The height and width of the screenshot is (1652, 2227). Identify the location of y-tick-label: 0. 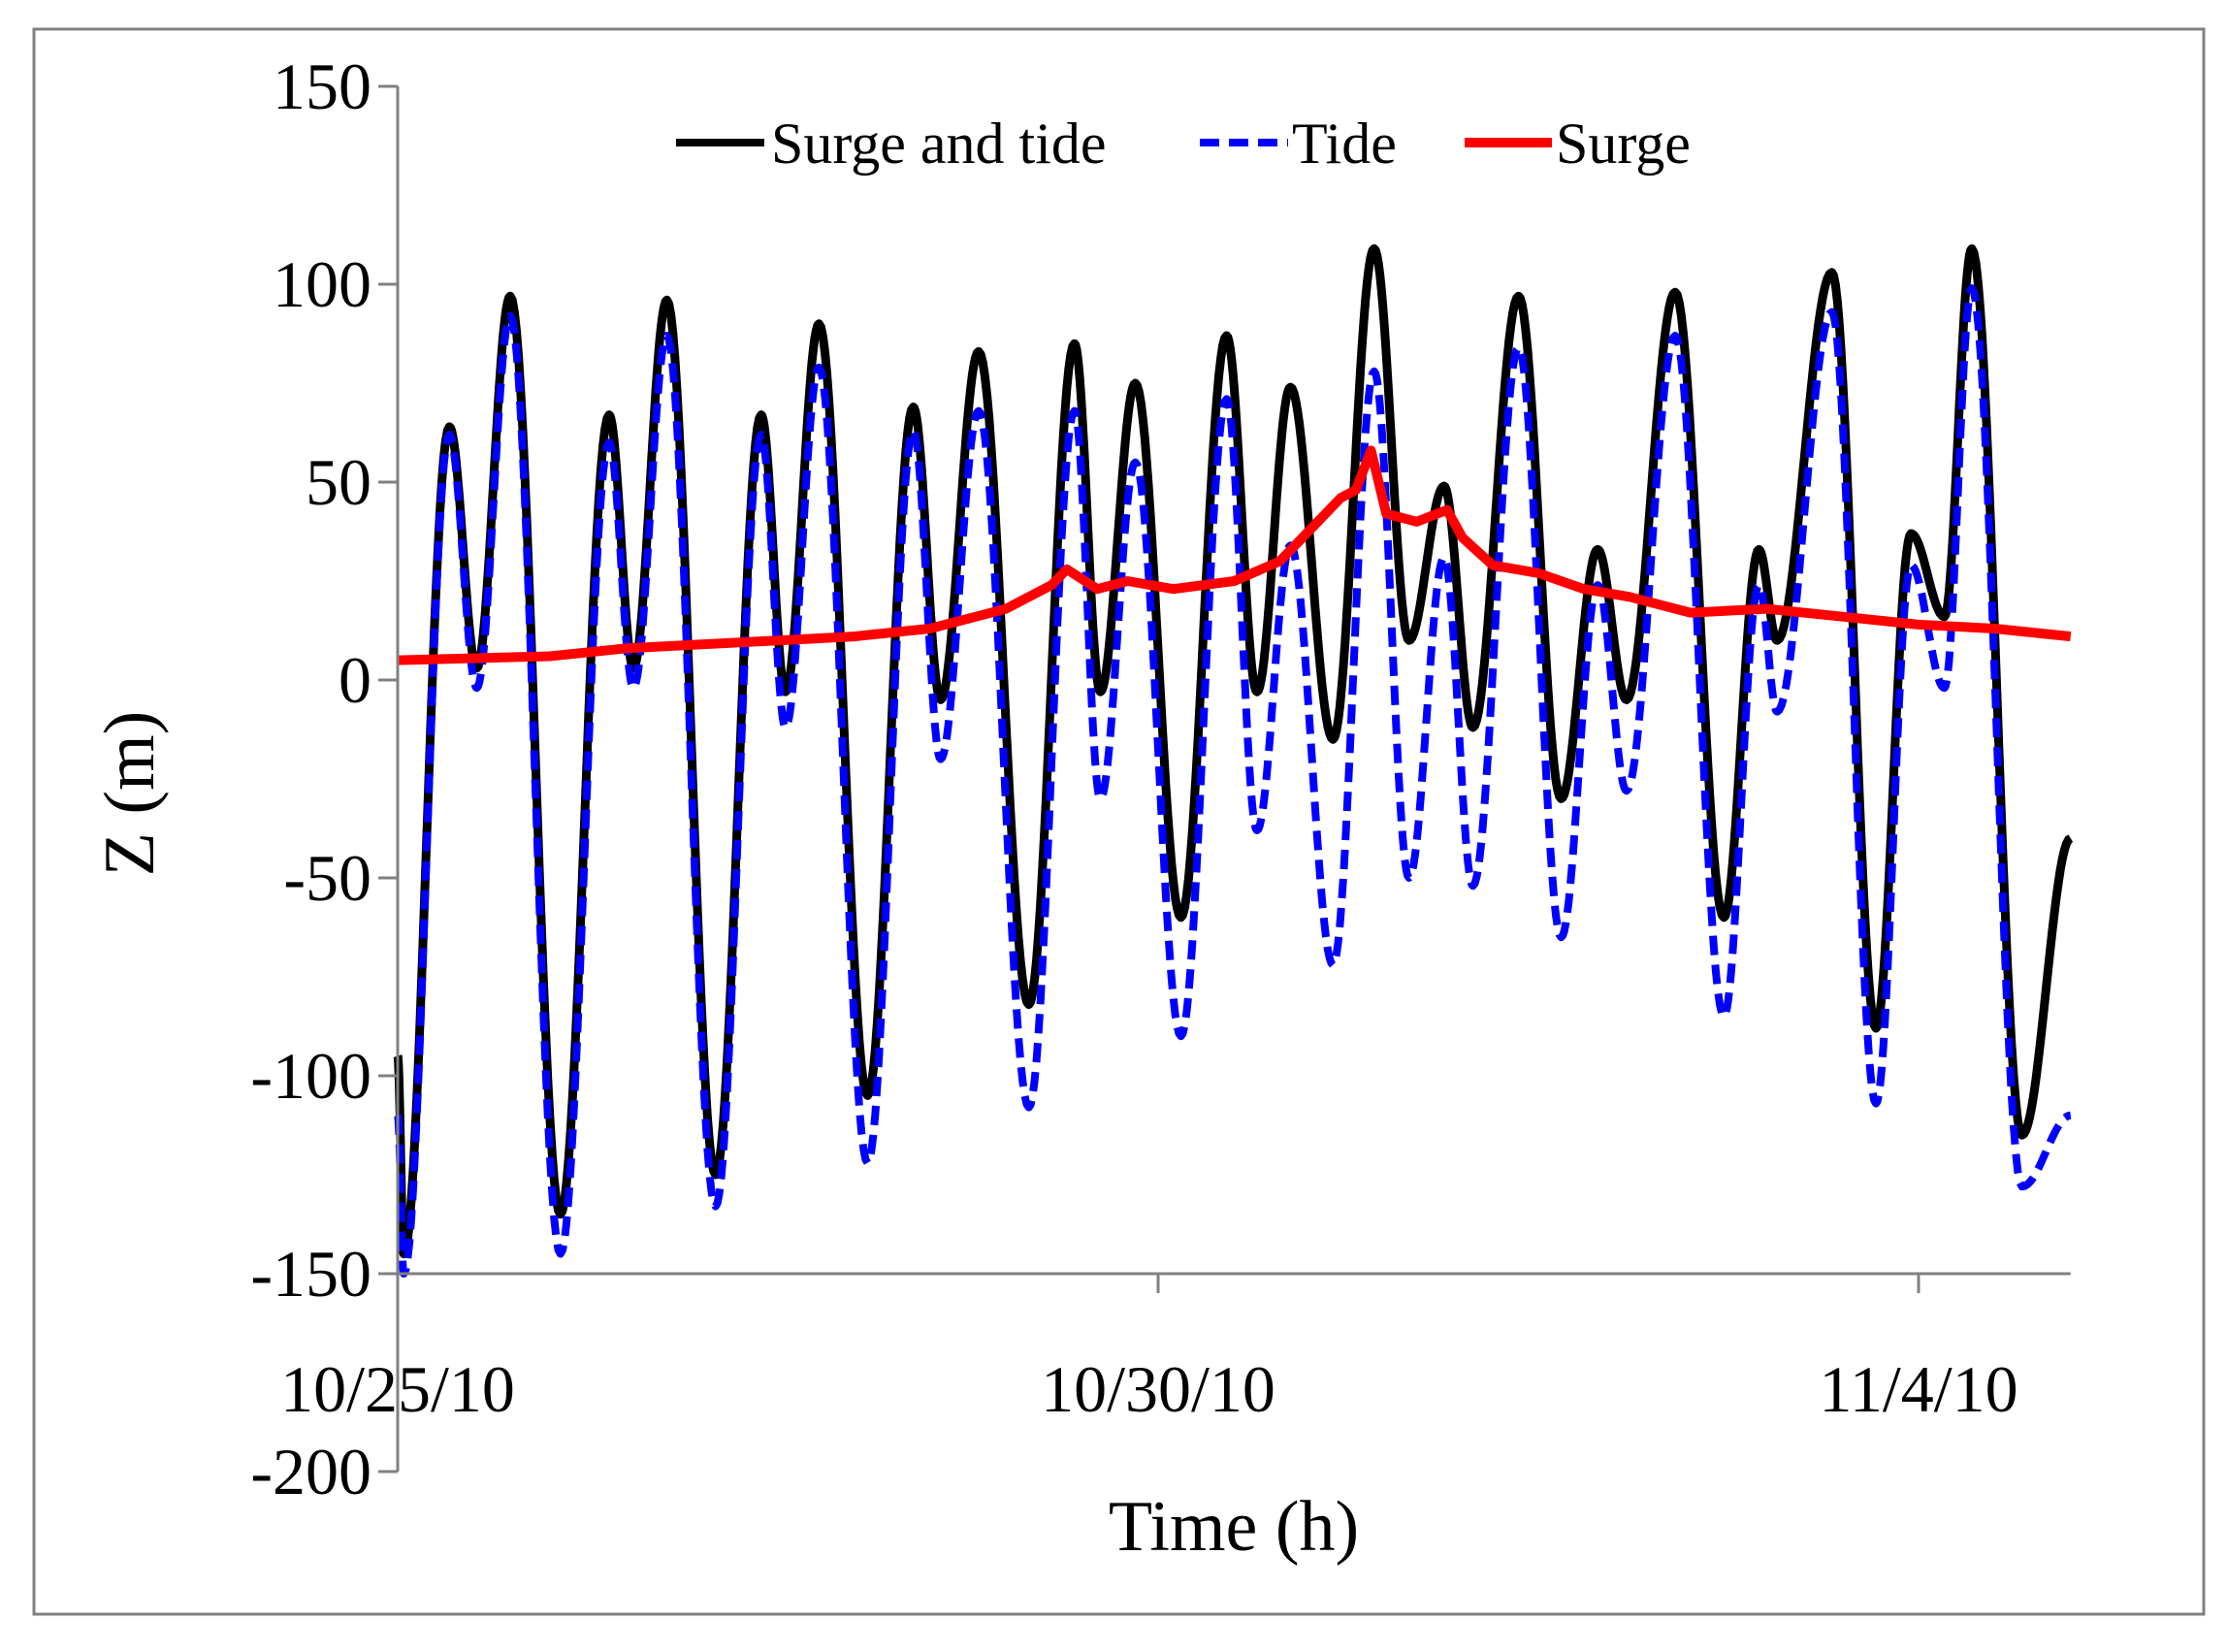
(355, 680).